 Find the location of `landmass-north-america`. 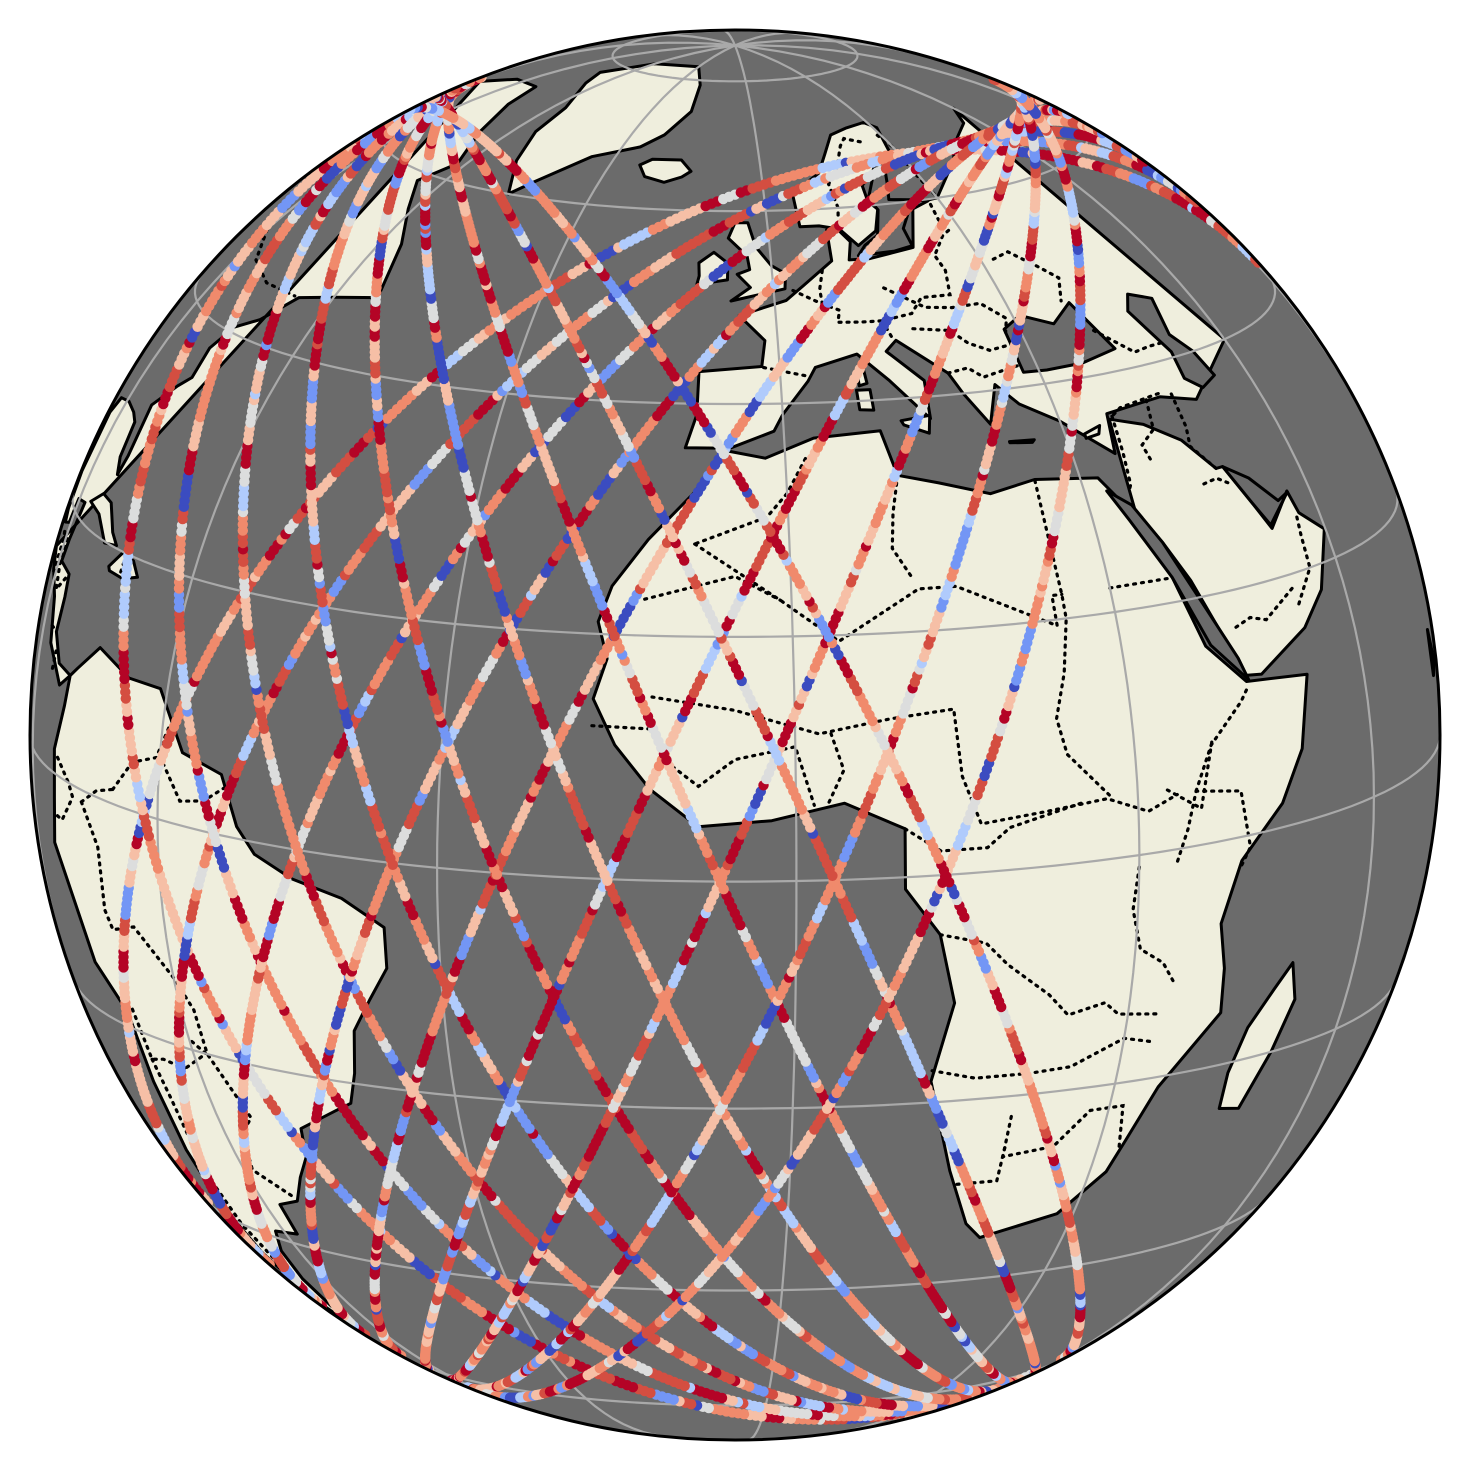

landmass-north-america is located at coordinates (293, 382).